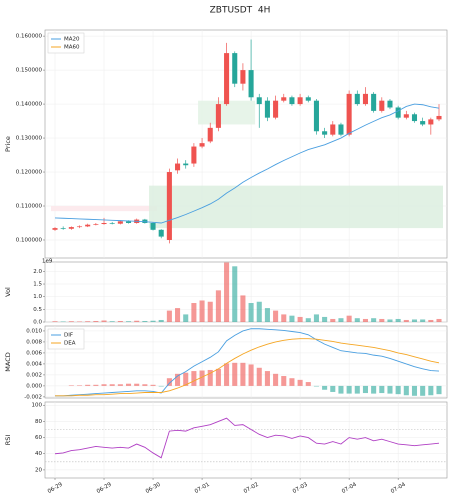 This screenshot has height=500, width=457. What do you see at coordinates (72, 40) in the screenshot?
I see `legend-label: MA20` at bounding box center [72, 40].